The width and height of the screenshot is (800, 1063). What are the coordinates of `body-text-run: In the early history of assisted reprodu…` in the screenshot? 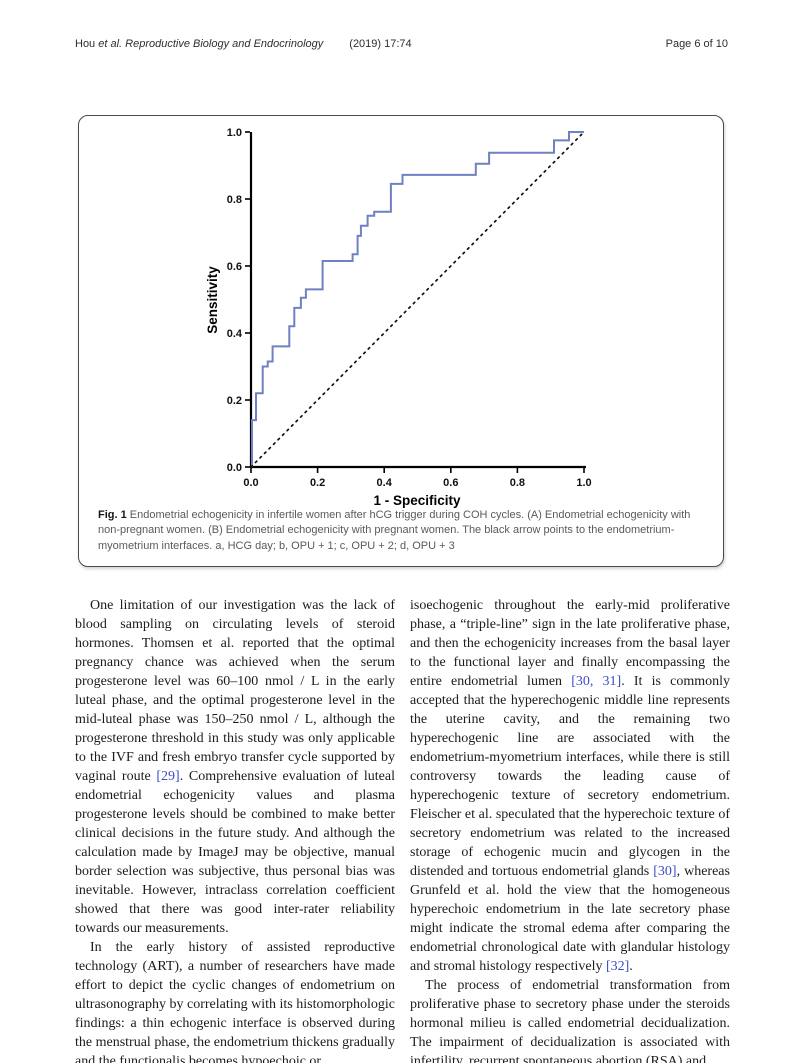 It's located at (235, 1001).